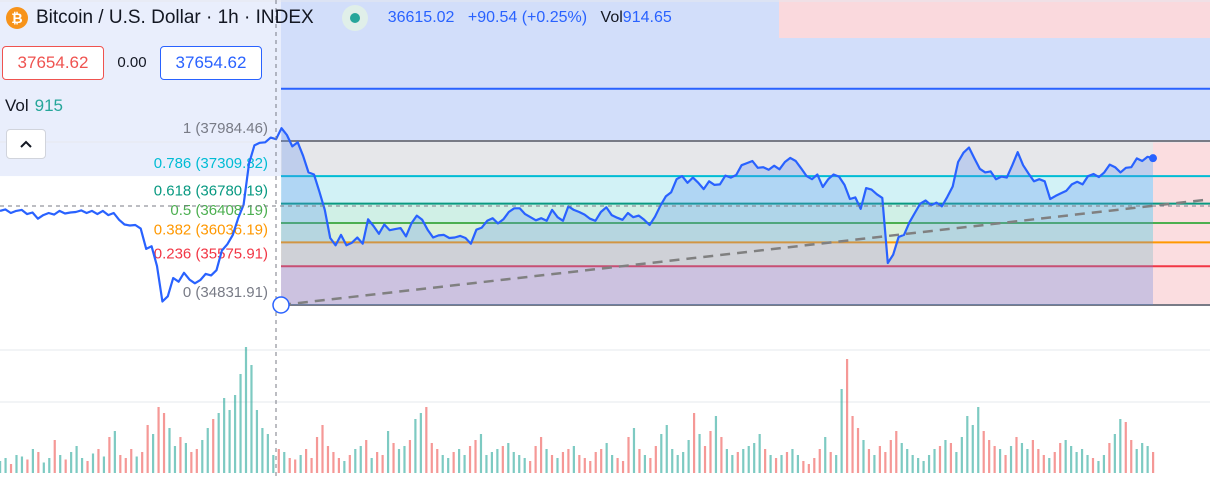 The height and width of the screenshot is (478, 1210). What do you see at coordinates (132, 62) in the screenshot?
I see `spread-value: 0.00` at bounding box center [132, 62].